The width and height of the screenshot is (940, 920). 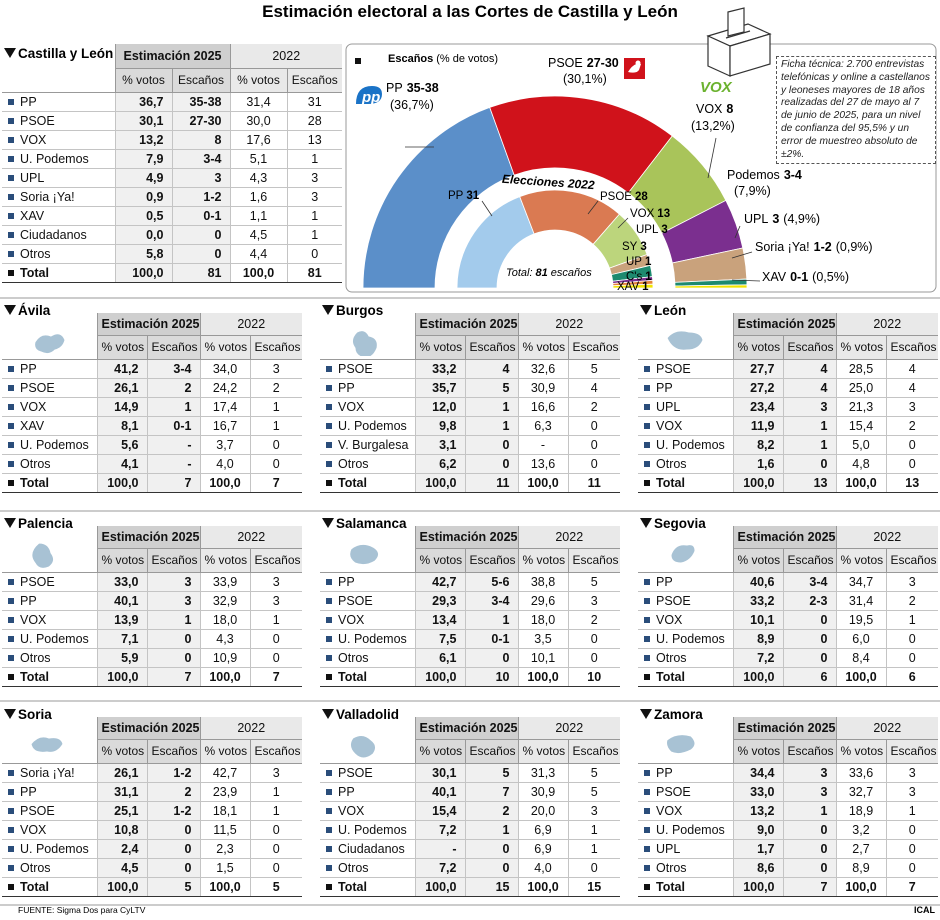 What do you see at coordinates (152, 639) in the screenshot?
I see `data-row: U. Podemos 7,1 0 4,3 0` at bounding box center [152, 639].